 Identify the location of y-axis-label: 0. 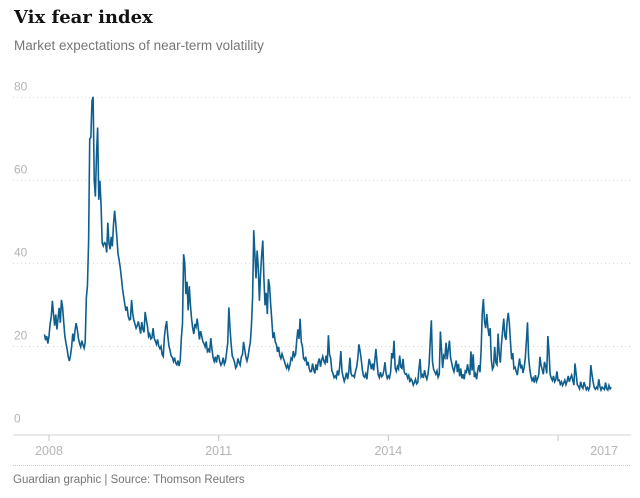
(17, 419).